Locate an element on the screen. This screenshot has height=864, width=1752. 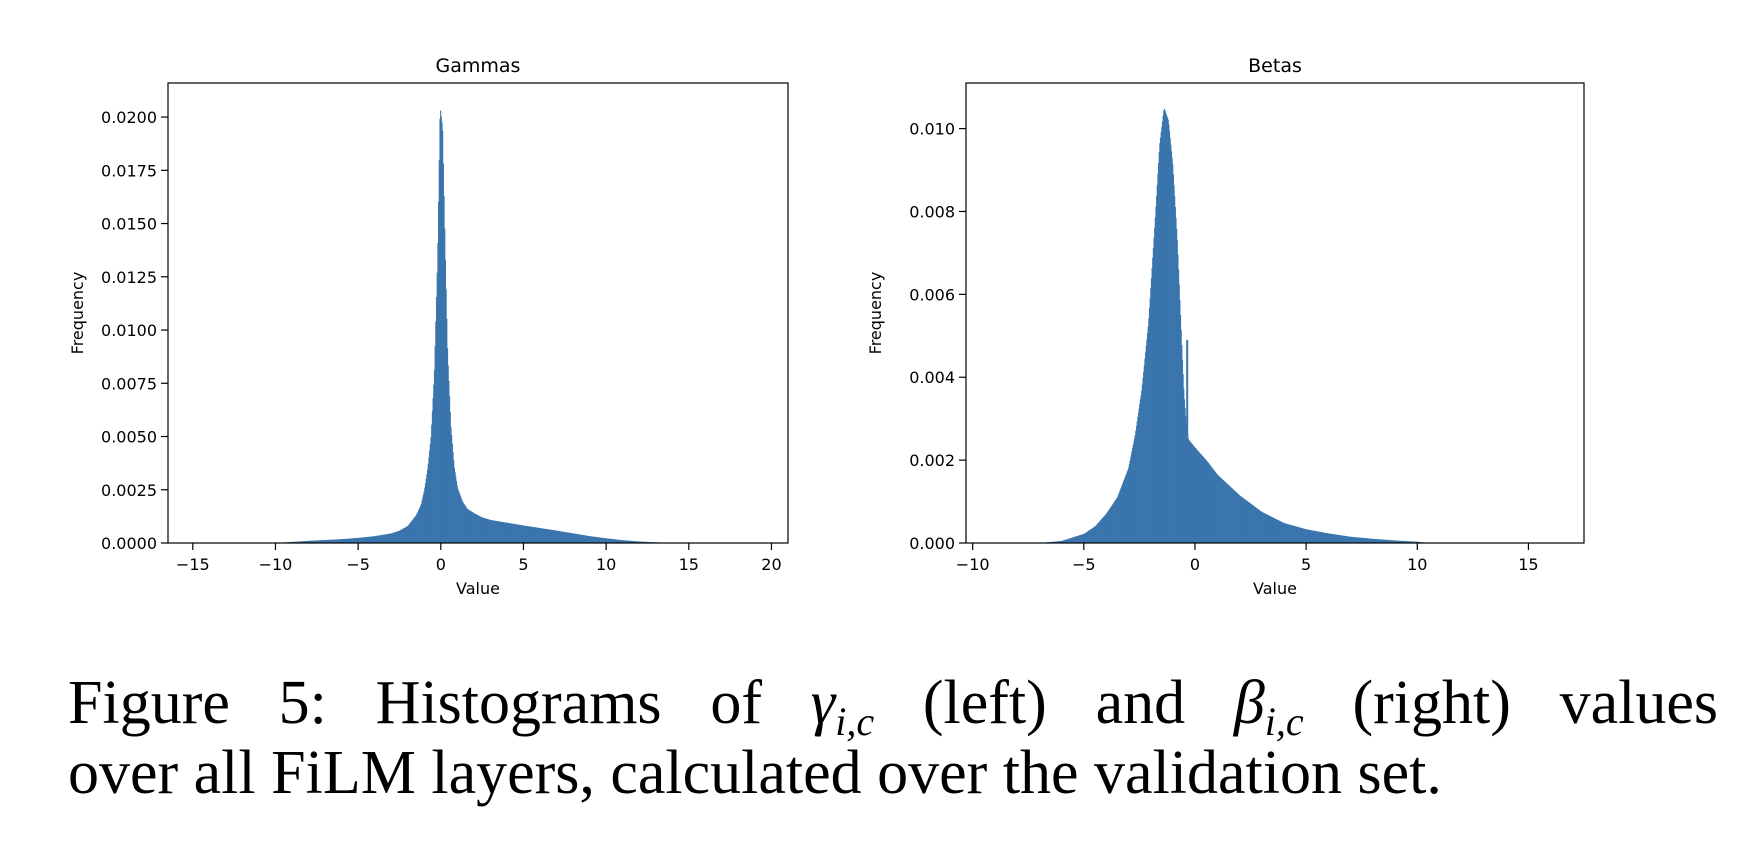
y-tick-label: 0.0175 is located at coordinates (129, 170).